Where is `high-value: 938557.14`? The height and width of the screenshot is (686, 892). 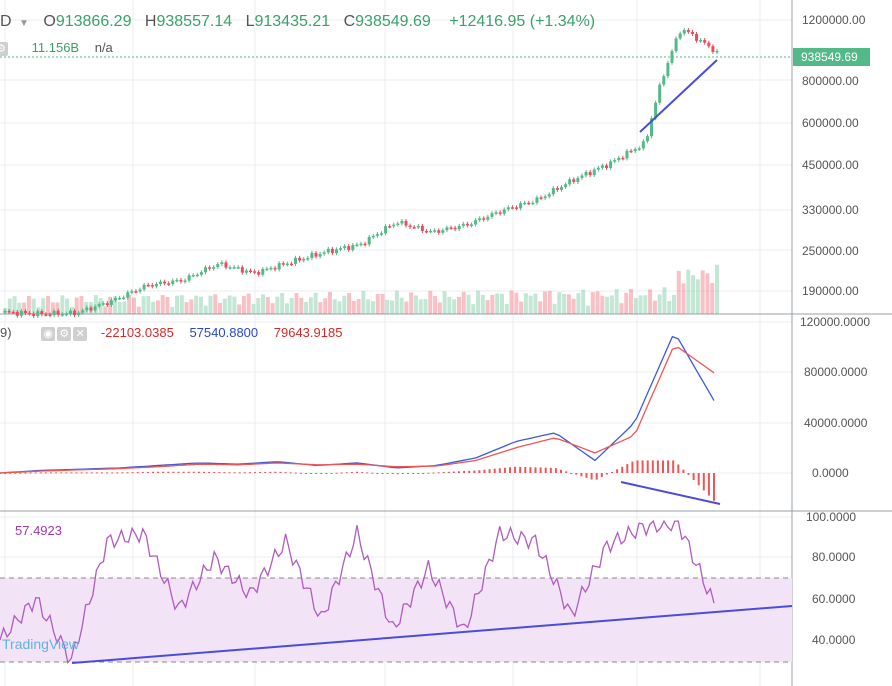 high-value: 938557.14 is located at coordinates (194, 21).